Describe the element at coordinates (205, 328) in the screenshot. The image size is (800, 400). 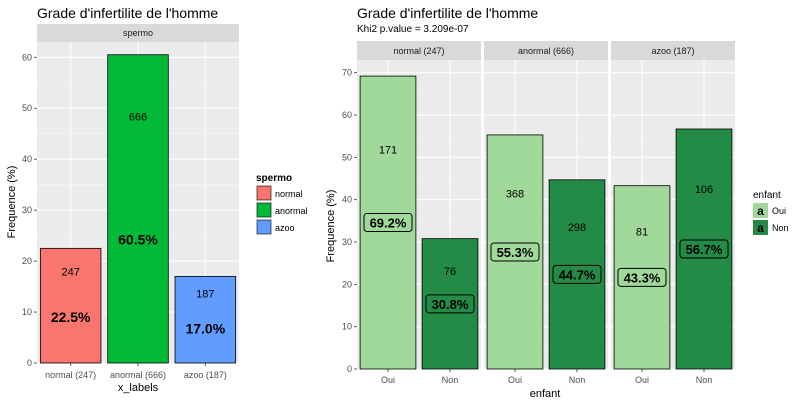
I see `chart1-percent-label: 17.0%` at that location.